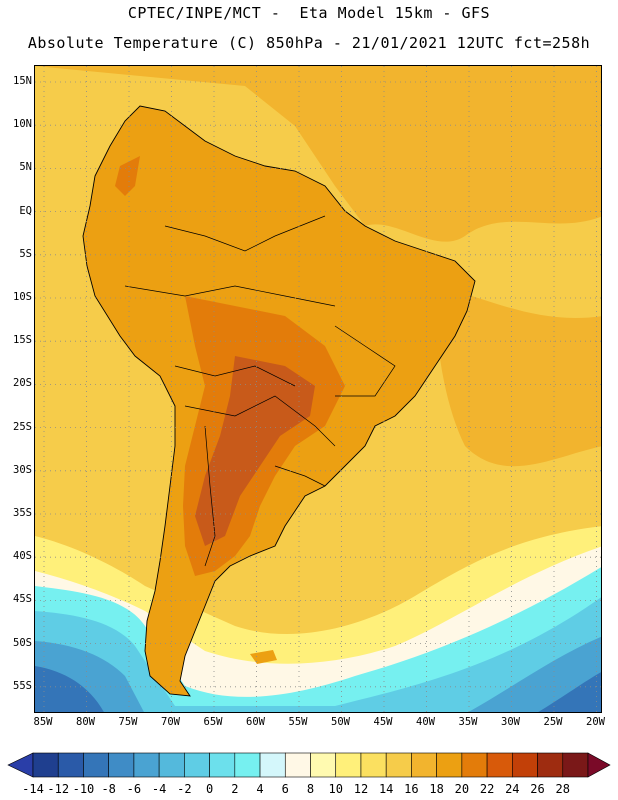 The height and width of the screenshot is (800, 618). I want to click on lat-label: 10N, so click(22, 124).